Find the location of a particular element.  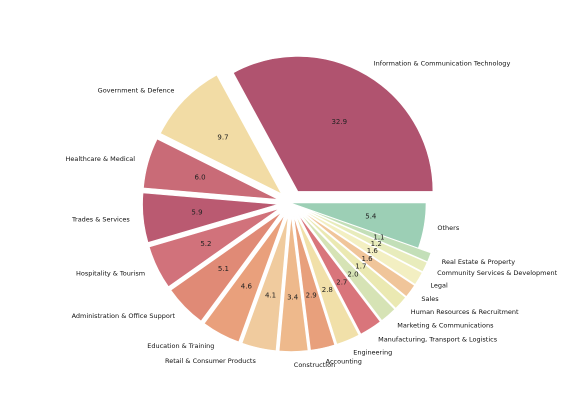

category-label-community-services-and-development: Community Services & Development is located at coordinates (497, 273).